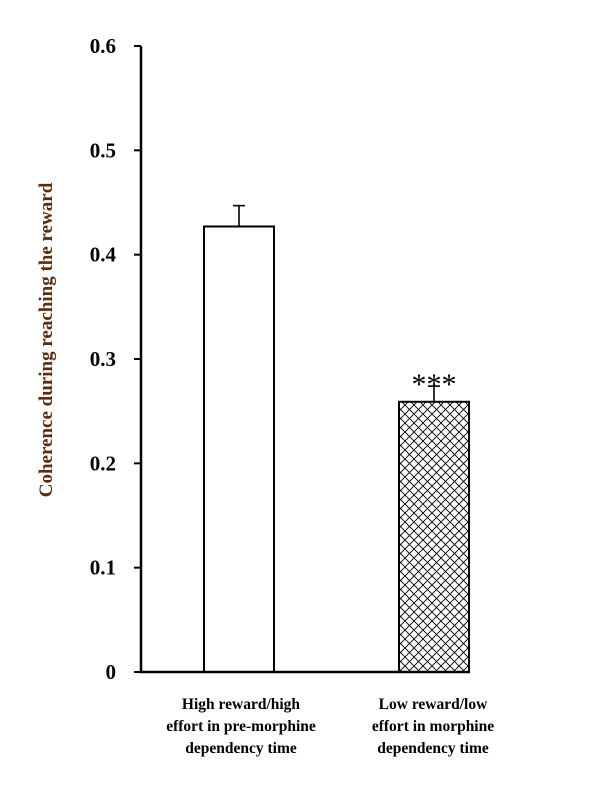  I want to click on y-axis-label: Coherence during reaching the reward, so click(46, 339).